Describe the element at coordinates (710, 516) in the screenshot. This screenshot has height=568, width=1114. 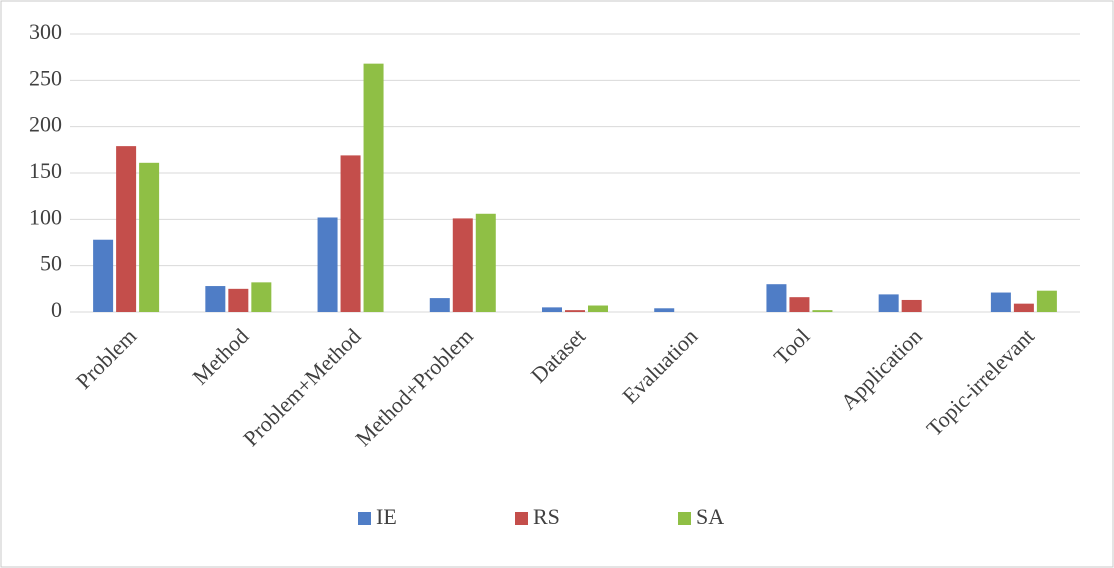
I see `legend-label: SA` at that location.